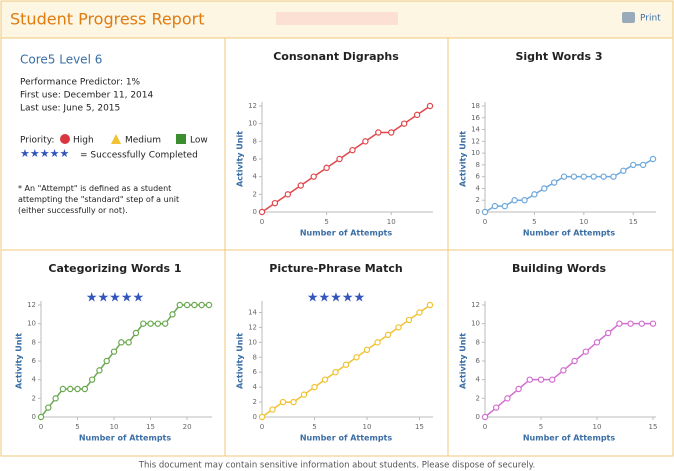 This screenshot has width=674, height=471. Describe the element at coordinates (116, 139) in the screenshot. I see `medium-icon` at that location.